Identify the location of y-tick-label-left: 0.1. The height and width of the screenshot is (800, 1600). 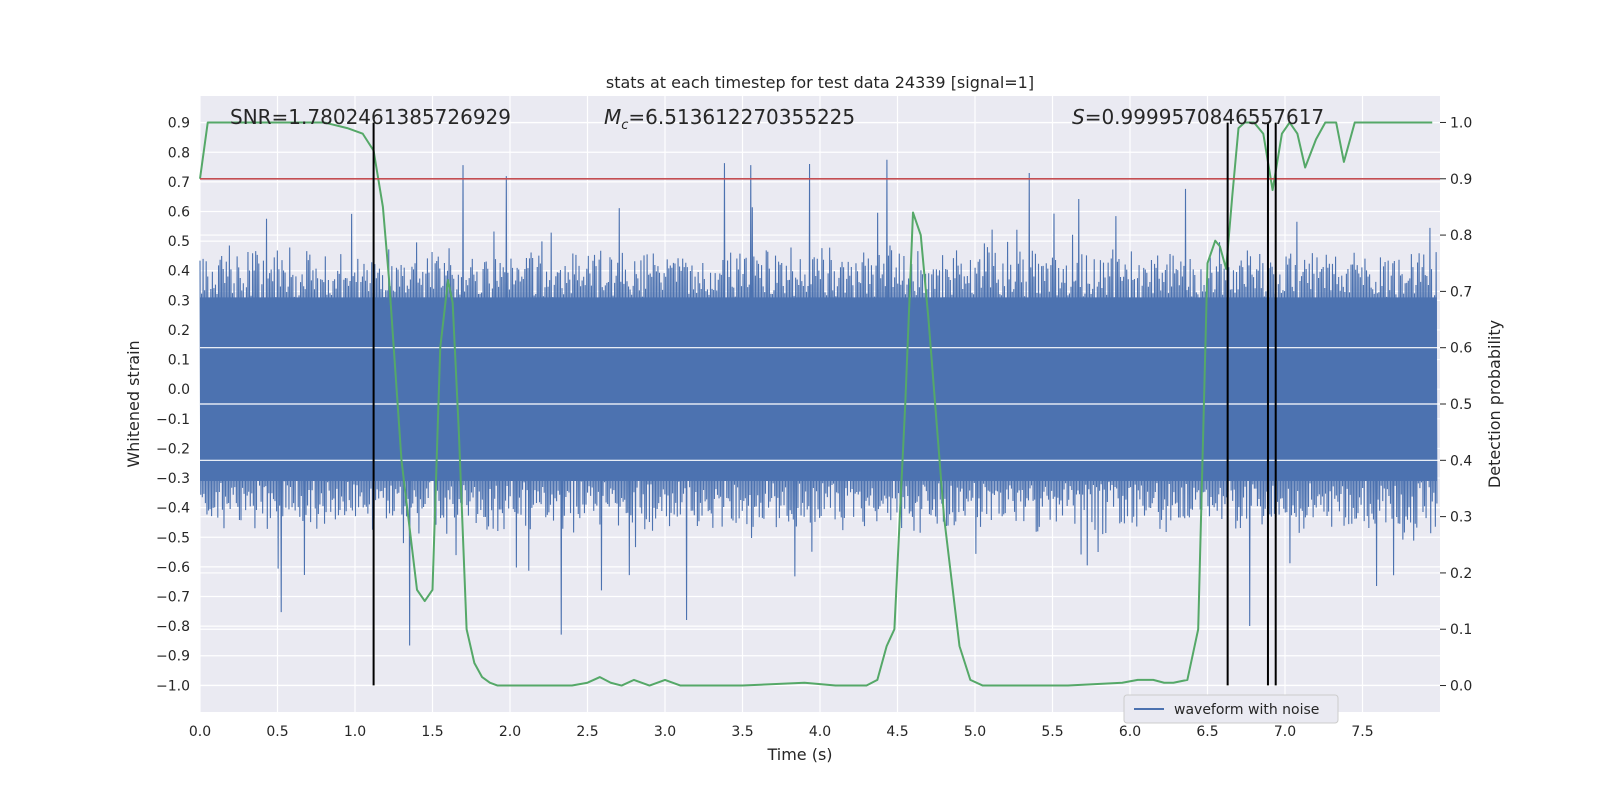
(179, 361).